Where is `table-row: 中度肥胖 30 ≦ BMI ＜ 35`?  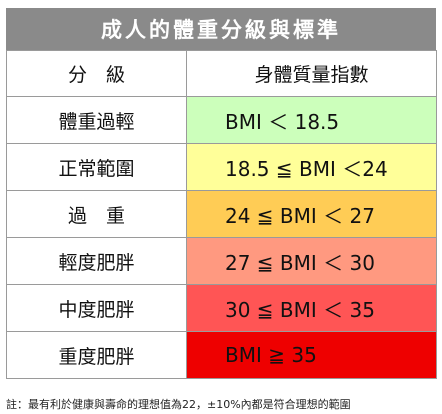 table-row: 中度肥胖 30 ≦ BMI ＜ 35 is located at coordinates (221, 308).